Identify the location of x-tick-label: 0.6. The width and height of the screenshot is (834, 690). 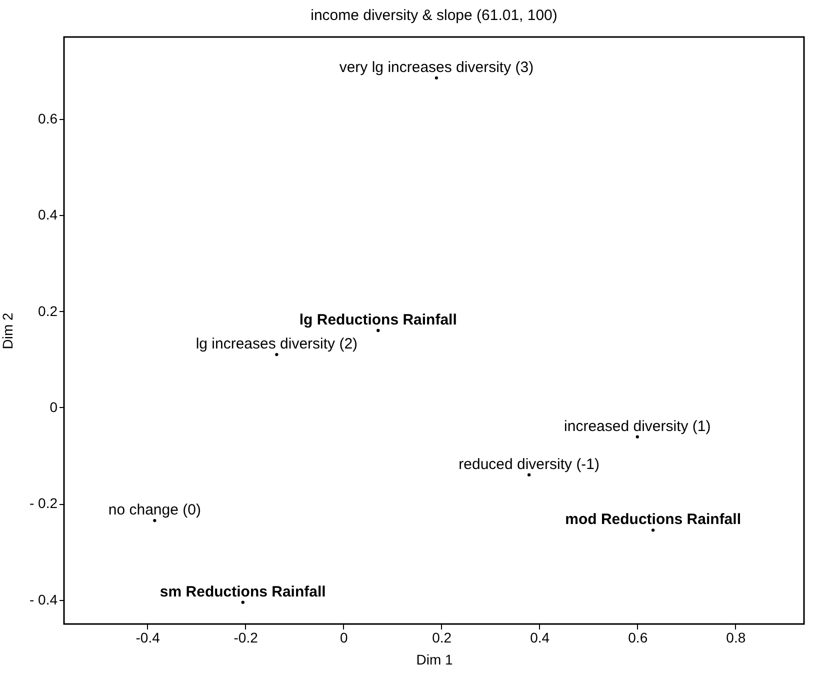
(638, 638).